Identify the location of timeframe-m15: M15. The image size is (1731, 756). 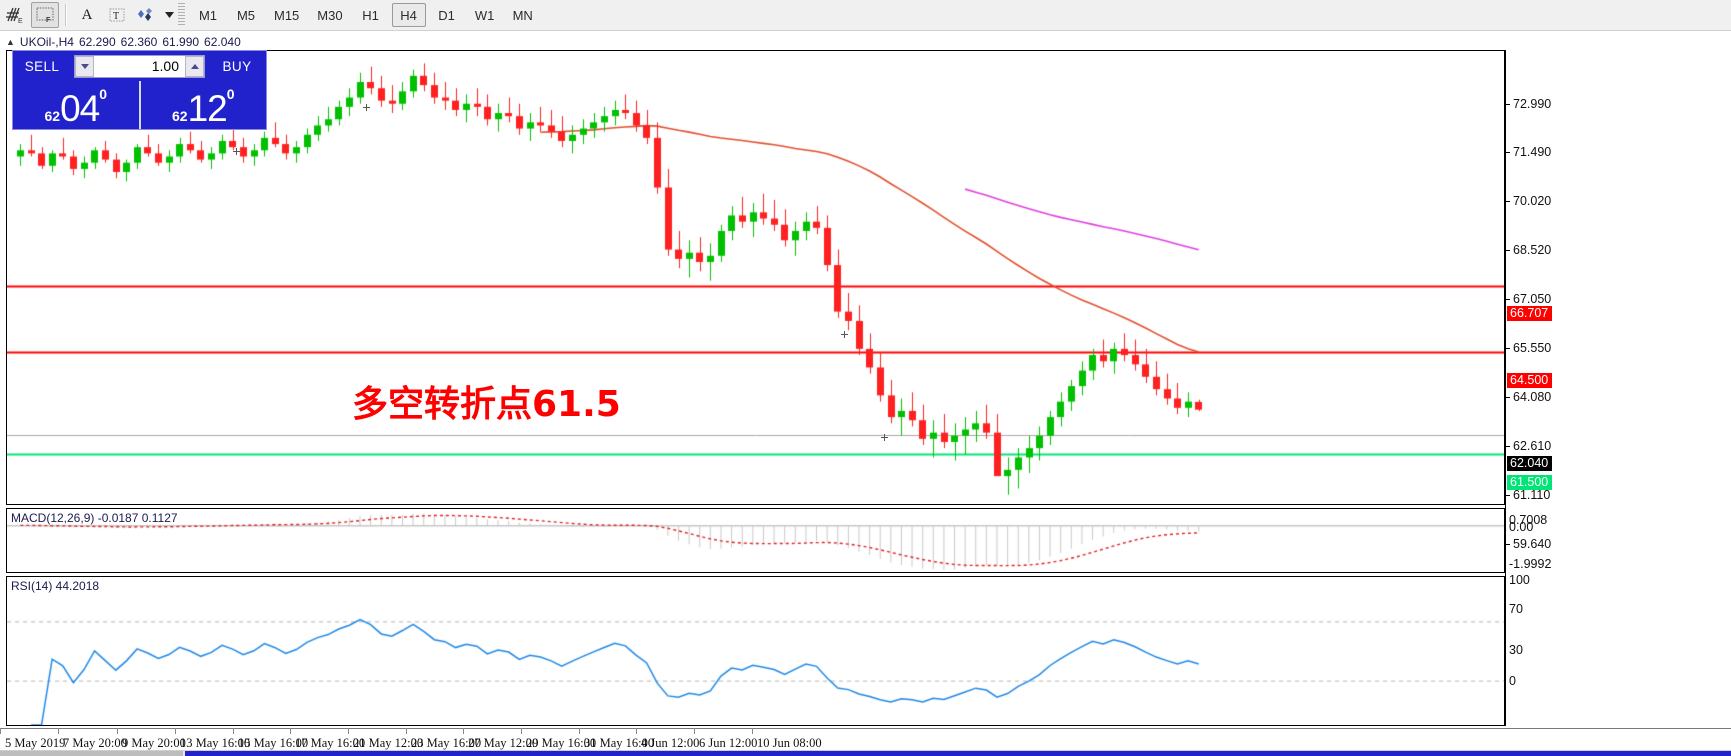
(287, 15).